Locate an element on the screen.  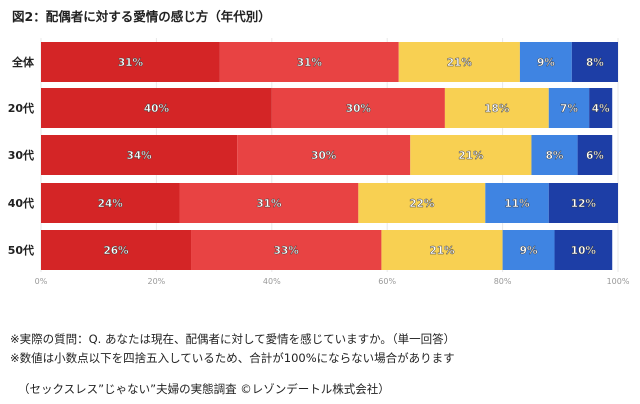
data-label: 33% is located at coordinates (287, 251).